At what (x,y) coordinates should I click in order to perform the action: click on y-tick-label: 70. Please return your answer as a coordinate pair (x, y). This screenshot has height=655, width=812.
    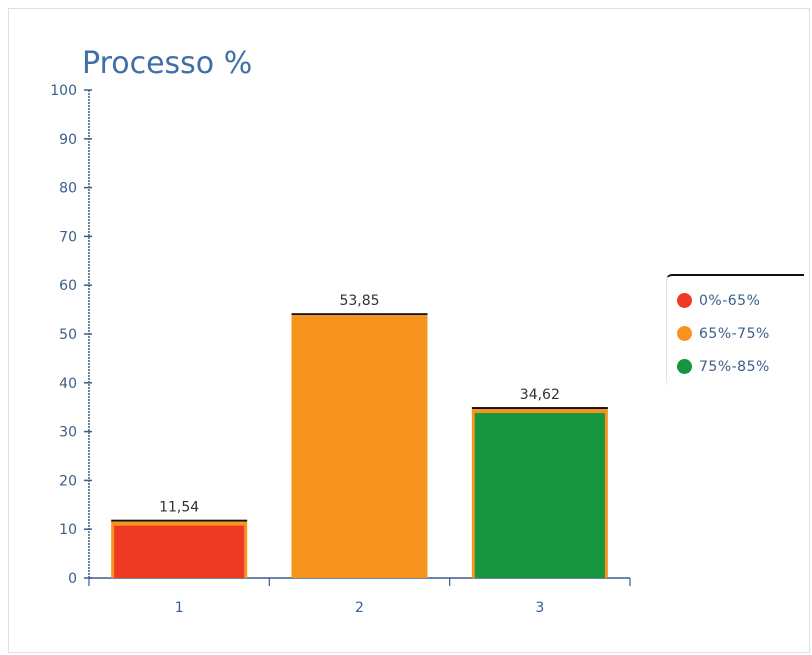
    Looking at the image, I should click on (68, 237).